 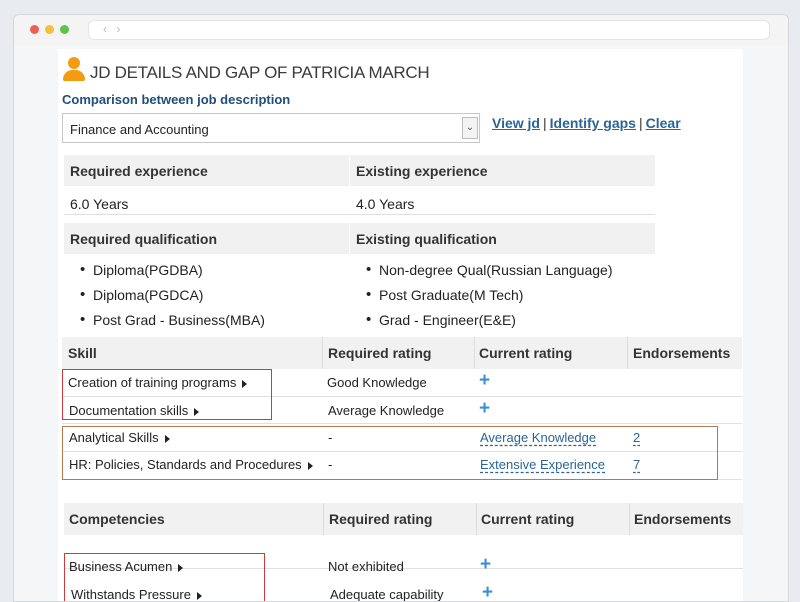 What do you see at coordinates (543, 464) in the screenshot?
I see `skill-current-rating-link: Extensive Experience` at bounding box center [543, 464].